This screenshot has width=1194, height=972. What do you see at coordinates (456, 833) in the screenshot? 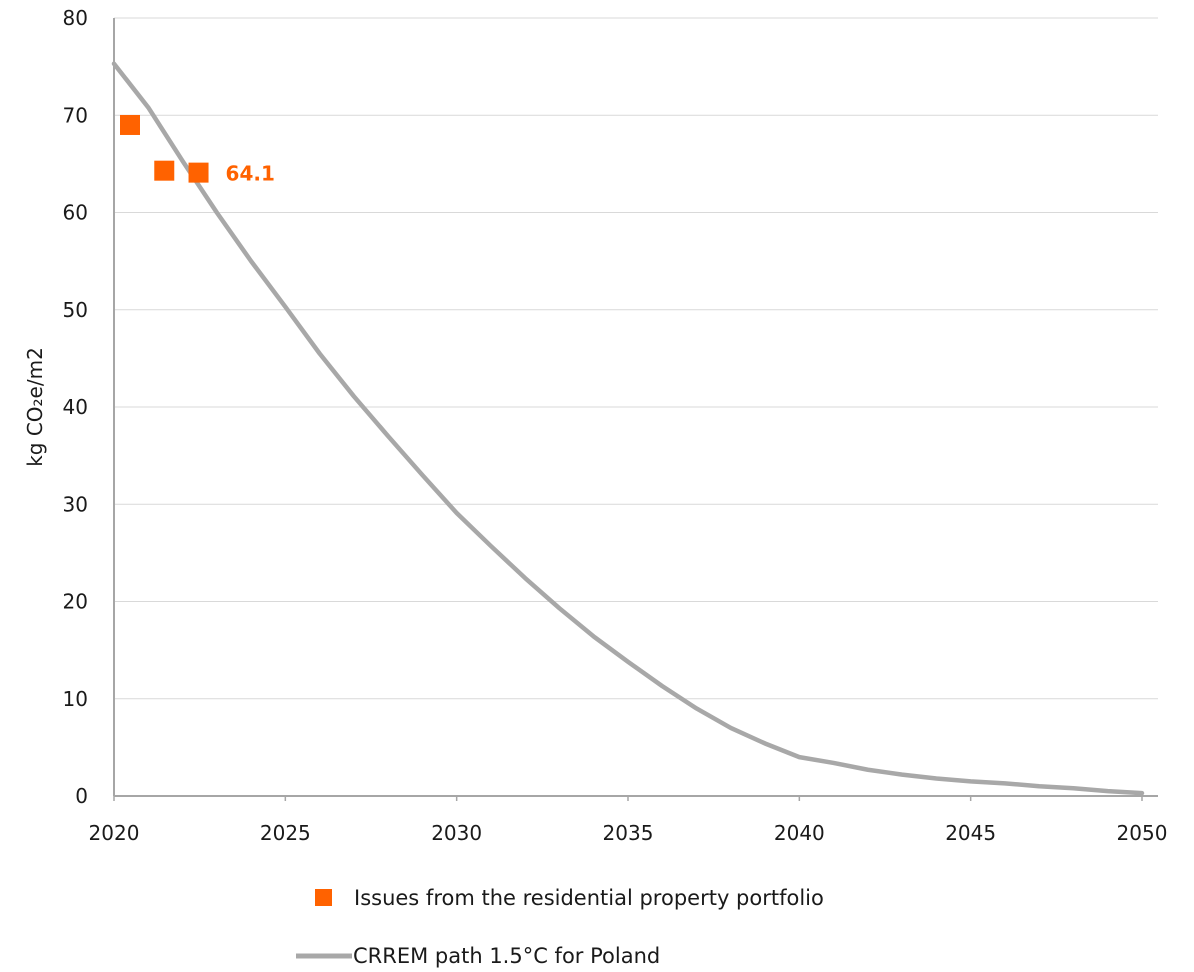
I see `x-tick-label: 2030` at bounding box center [456, 833].